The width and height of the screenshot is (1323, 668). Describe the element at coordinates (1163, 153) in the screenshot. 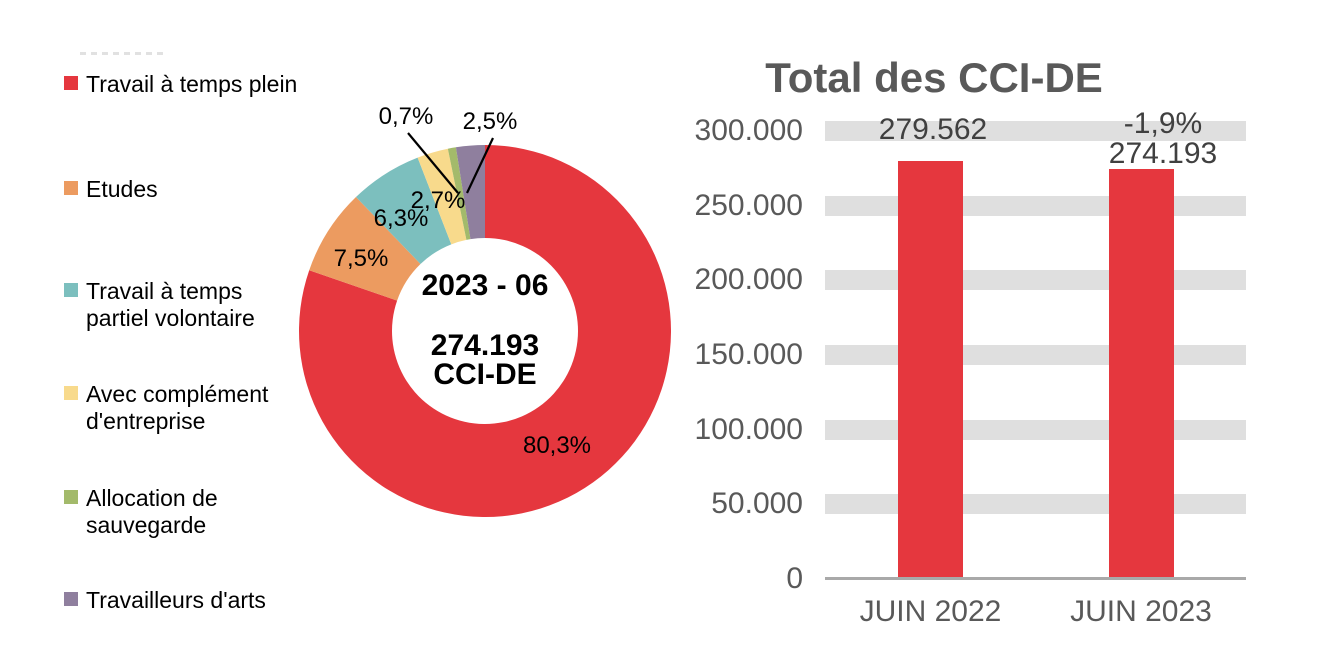

I see `bar-total-label: 274.193` at that location.